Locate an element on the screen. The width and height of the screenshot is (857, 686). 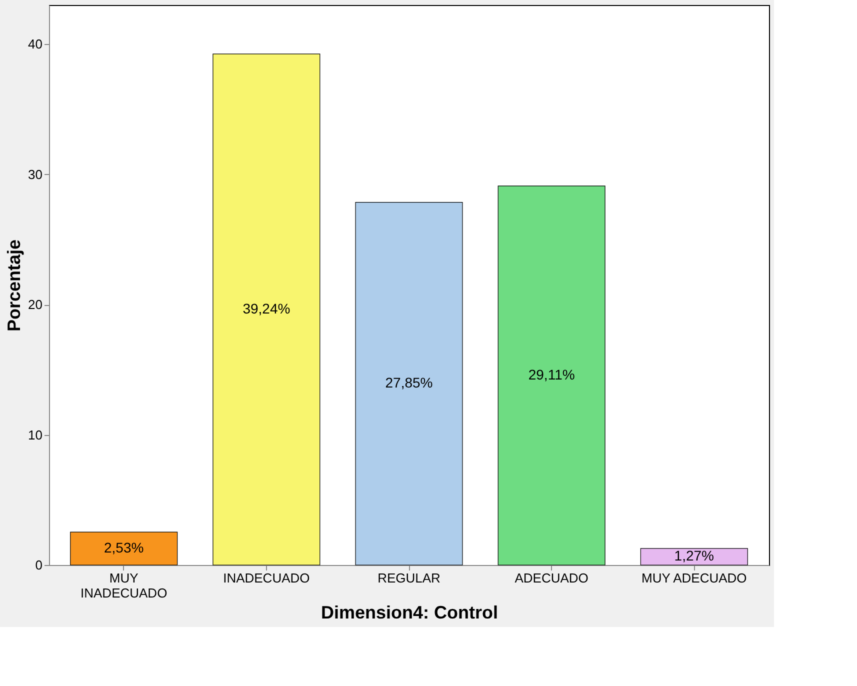
y-tick-label: 10 is located at coordinates (35, 434).